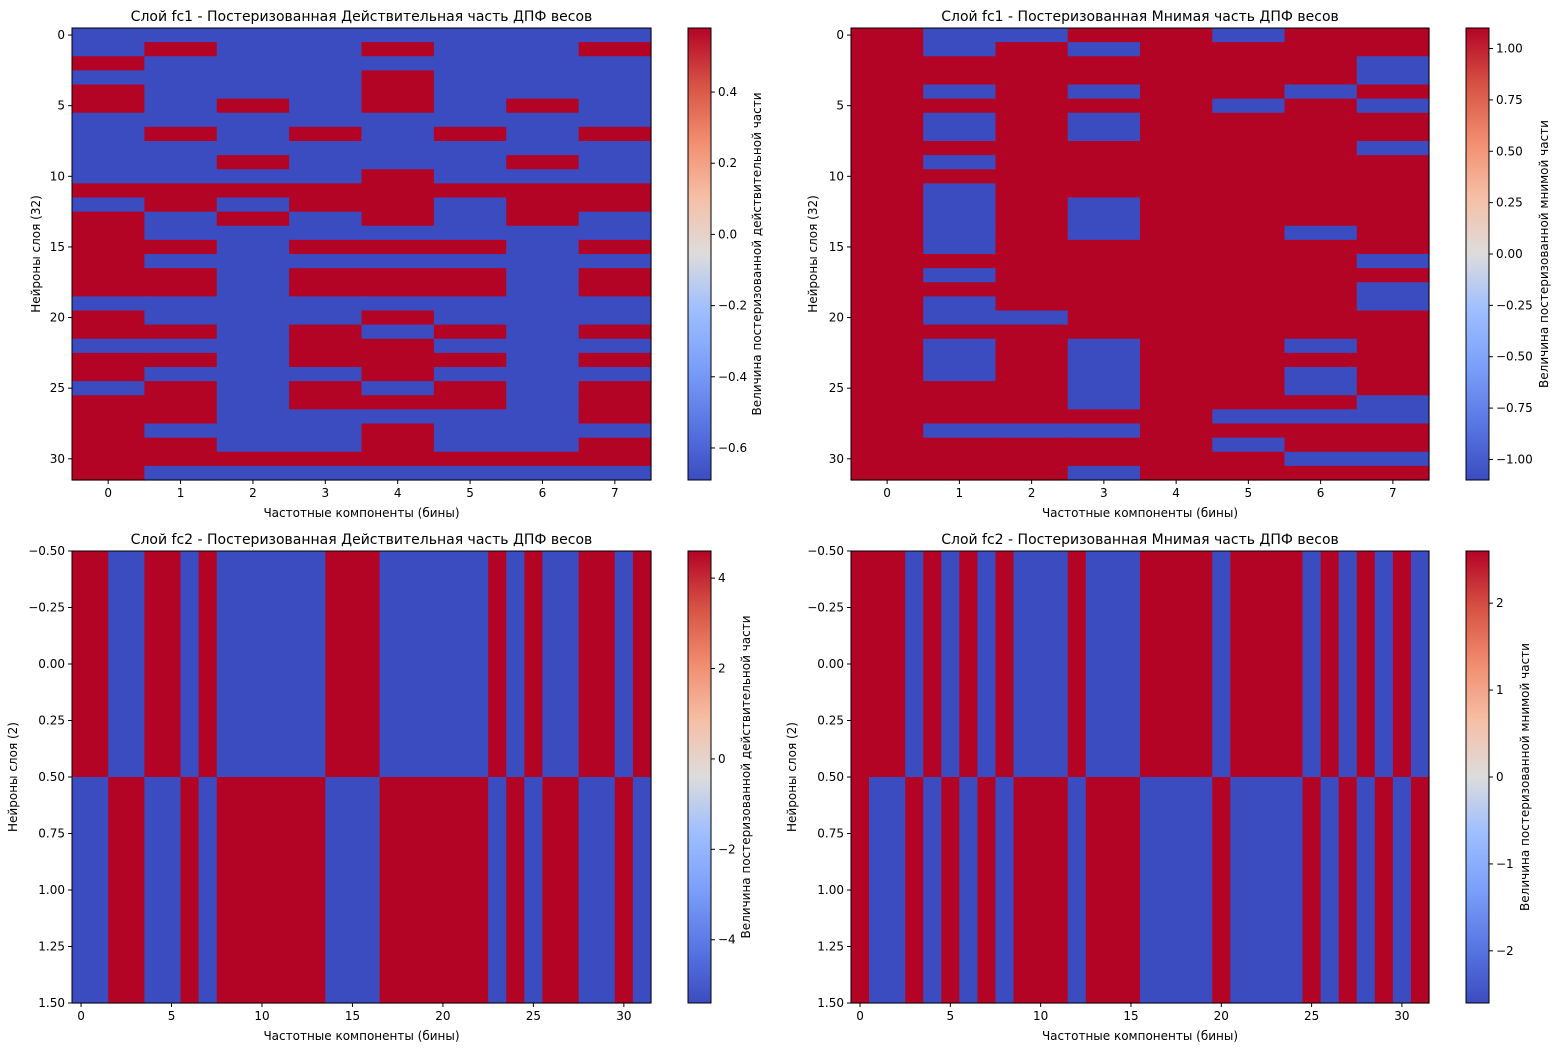  What do you see at coordinates (729, 270) in the screenshot?
I see `colorbar-ticks: 0.4 0.2 0.0 −0.2 −0.4 −0.6` at bounding box center [729, 270].